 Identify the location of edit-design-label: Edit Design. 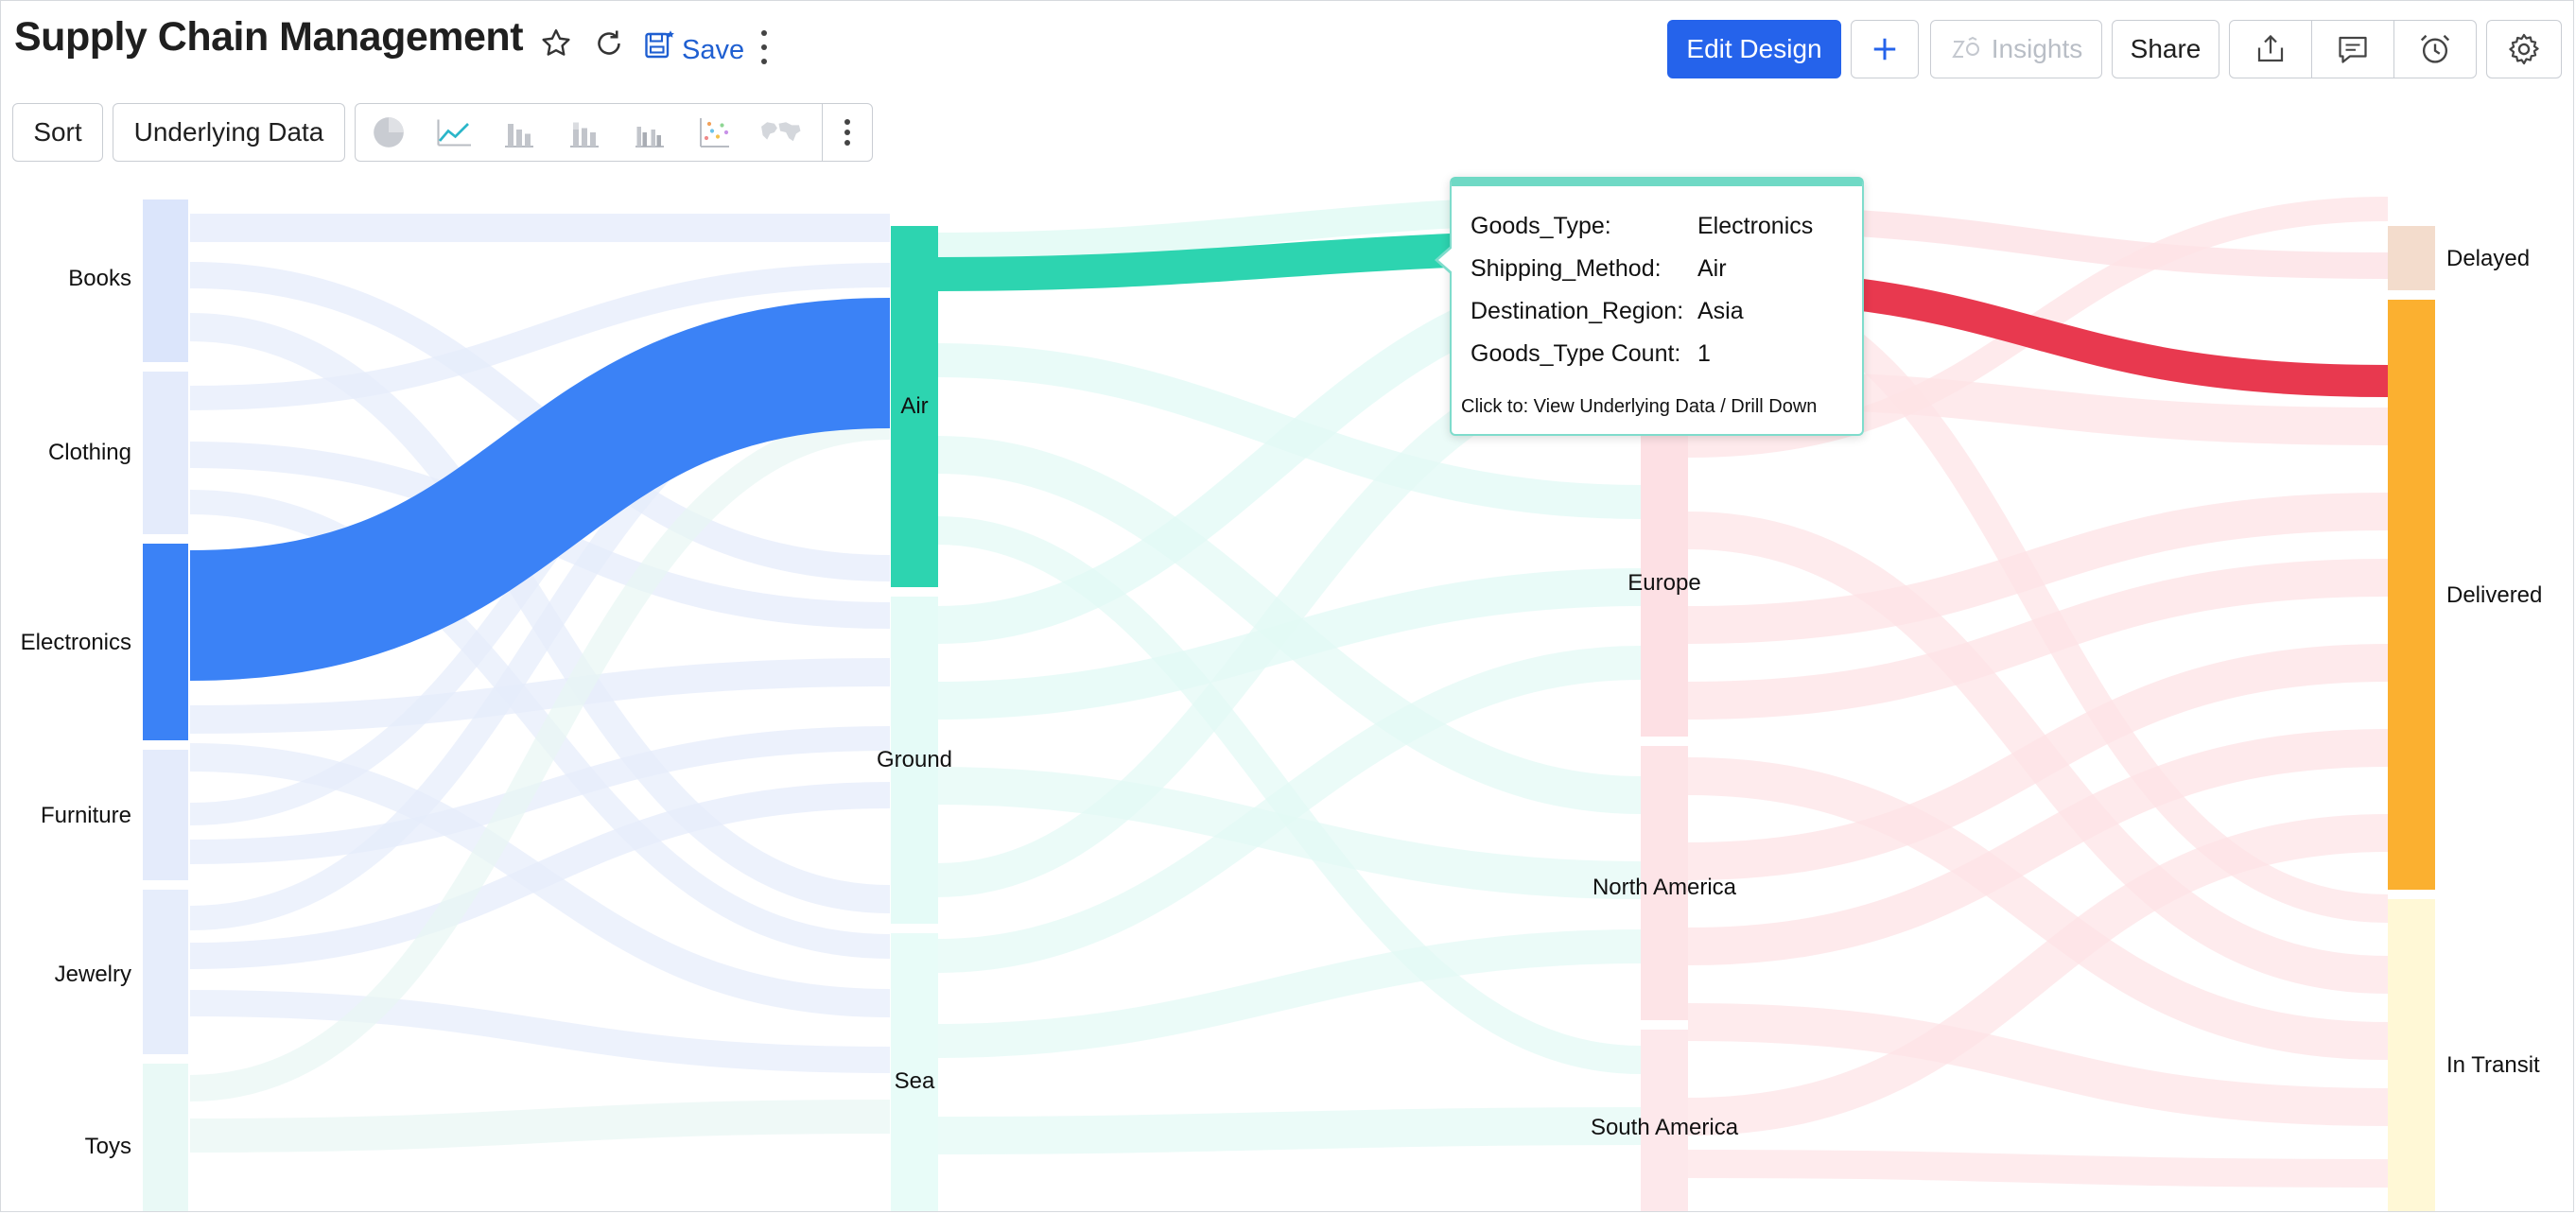
(1754, 48).